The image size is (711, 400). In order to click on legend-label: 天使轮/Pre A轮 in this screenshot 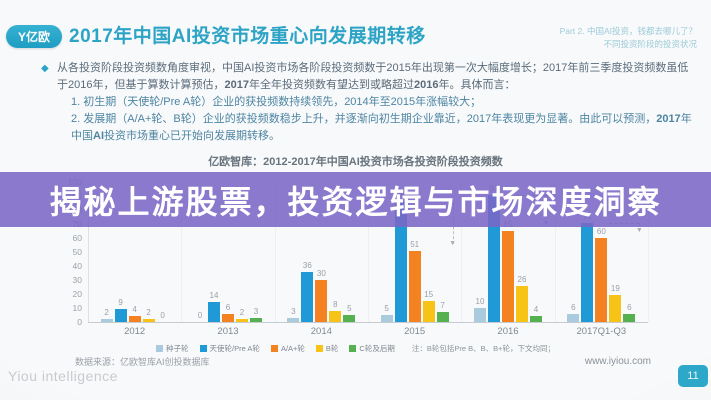, I will do `click(234, 348)`.